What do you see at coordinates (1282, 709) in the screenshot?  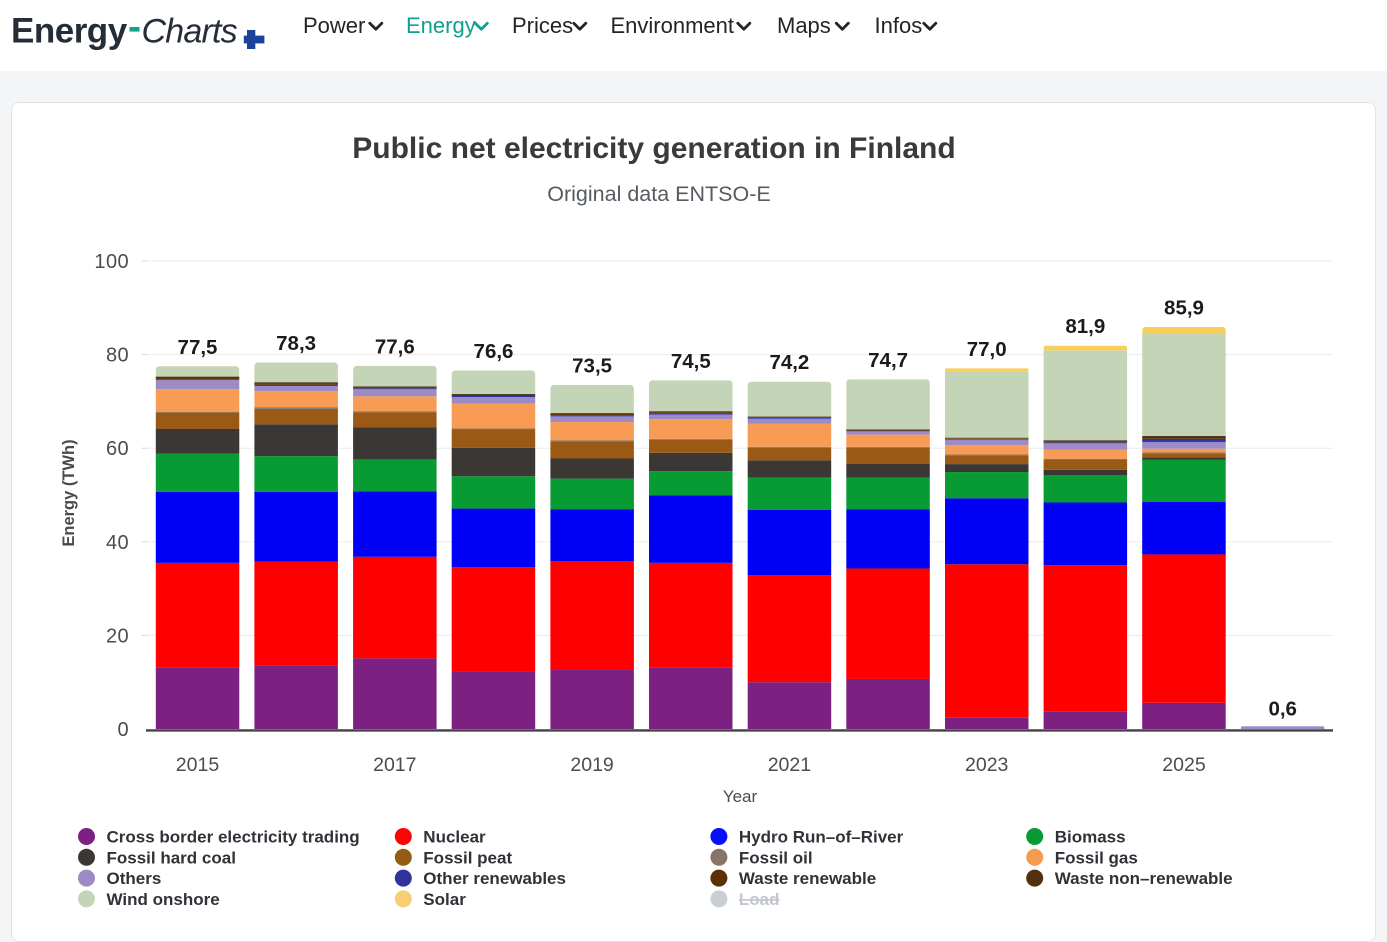 I see `svg-text: 0,6` at bounding box center [1282, 709].